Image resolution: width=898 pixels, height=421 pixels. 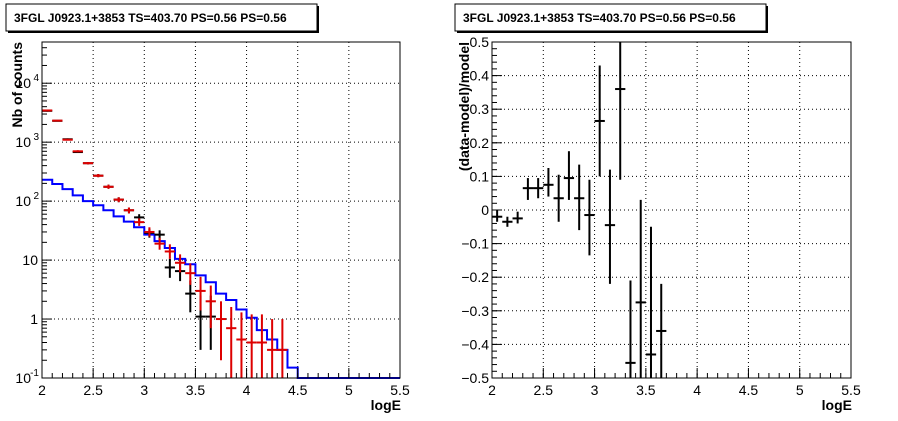 I want to click on counts-title-shadow-bottom, so click(x=163, y=32).